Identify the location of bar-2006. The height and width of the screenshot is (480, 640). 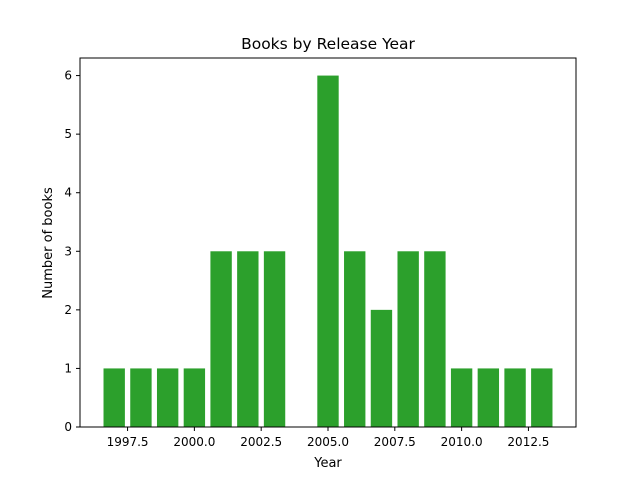
(355, 339).